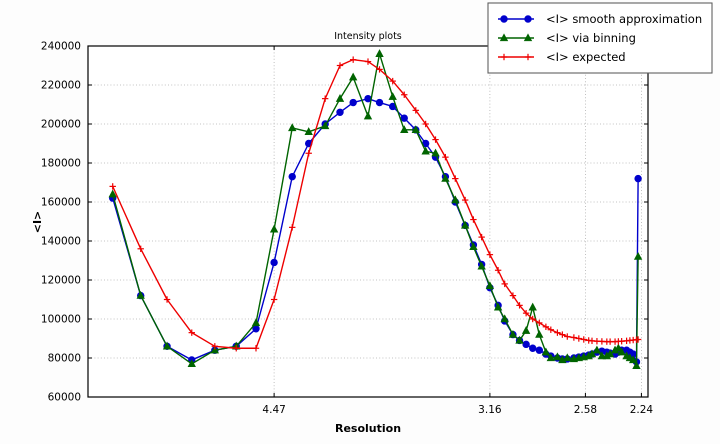 The image size is (720, 444). I want to click on y-tick-label: 240000, so click(61, 47).